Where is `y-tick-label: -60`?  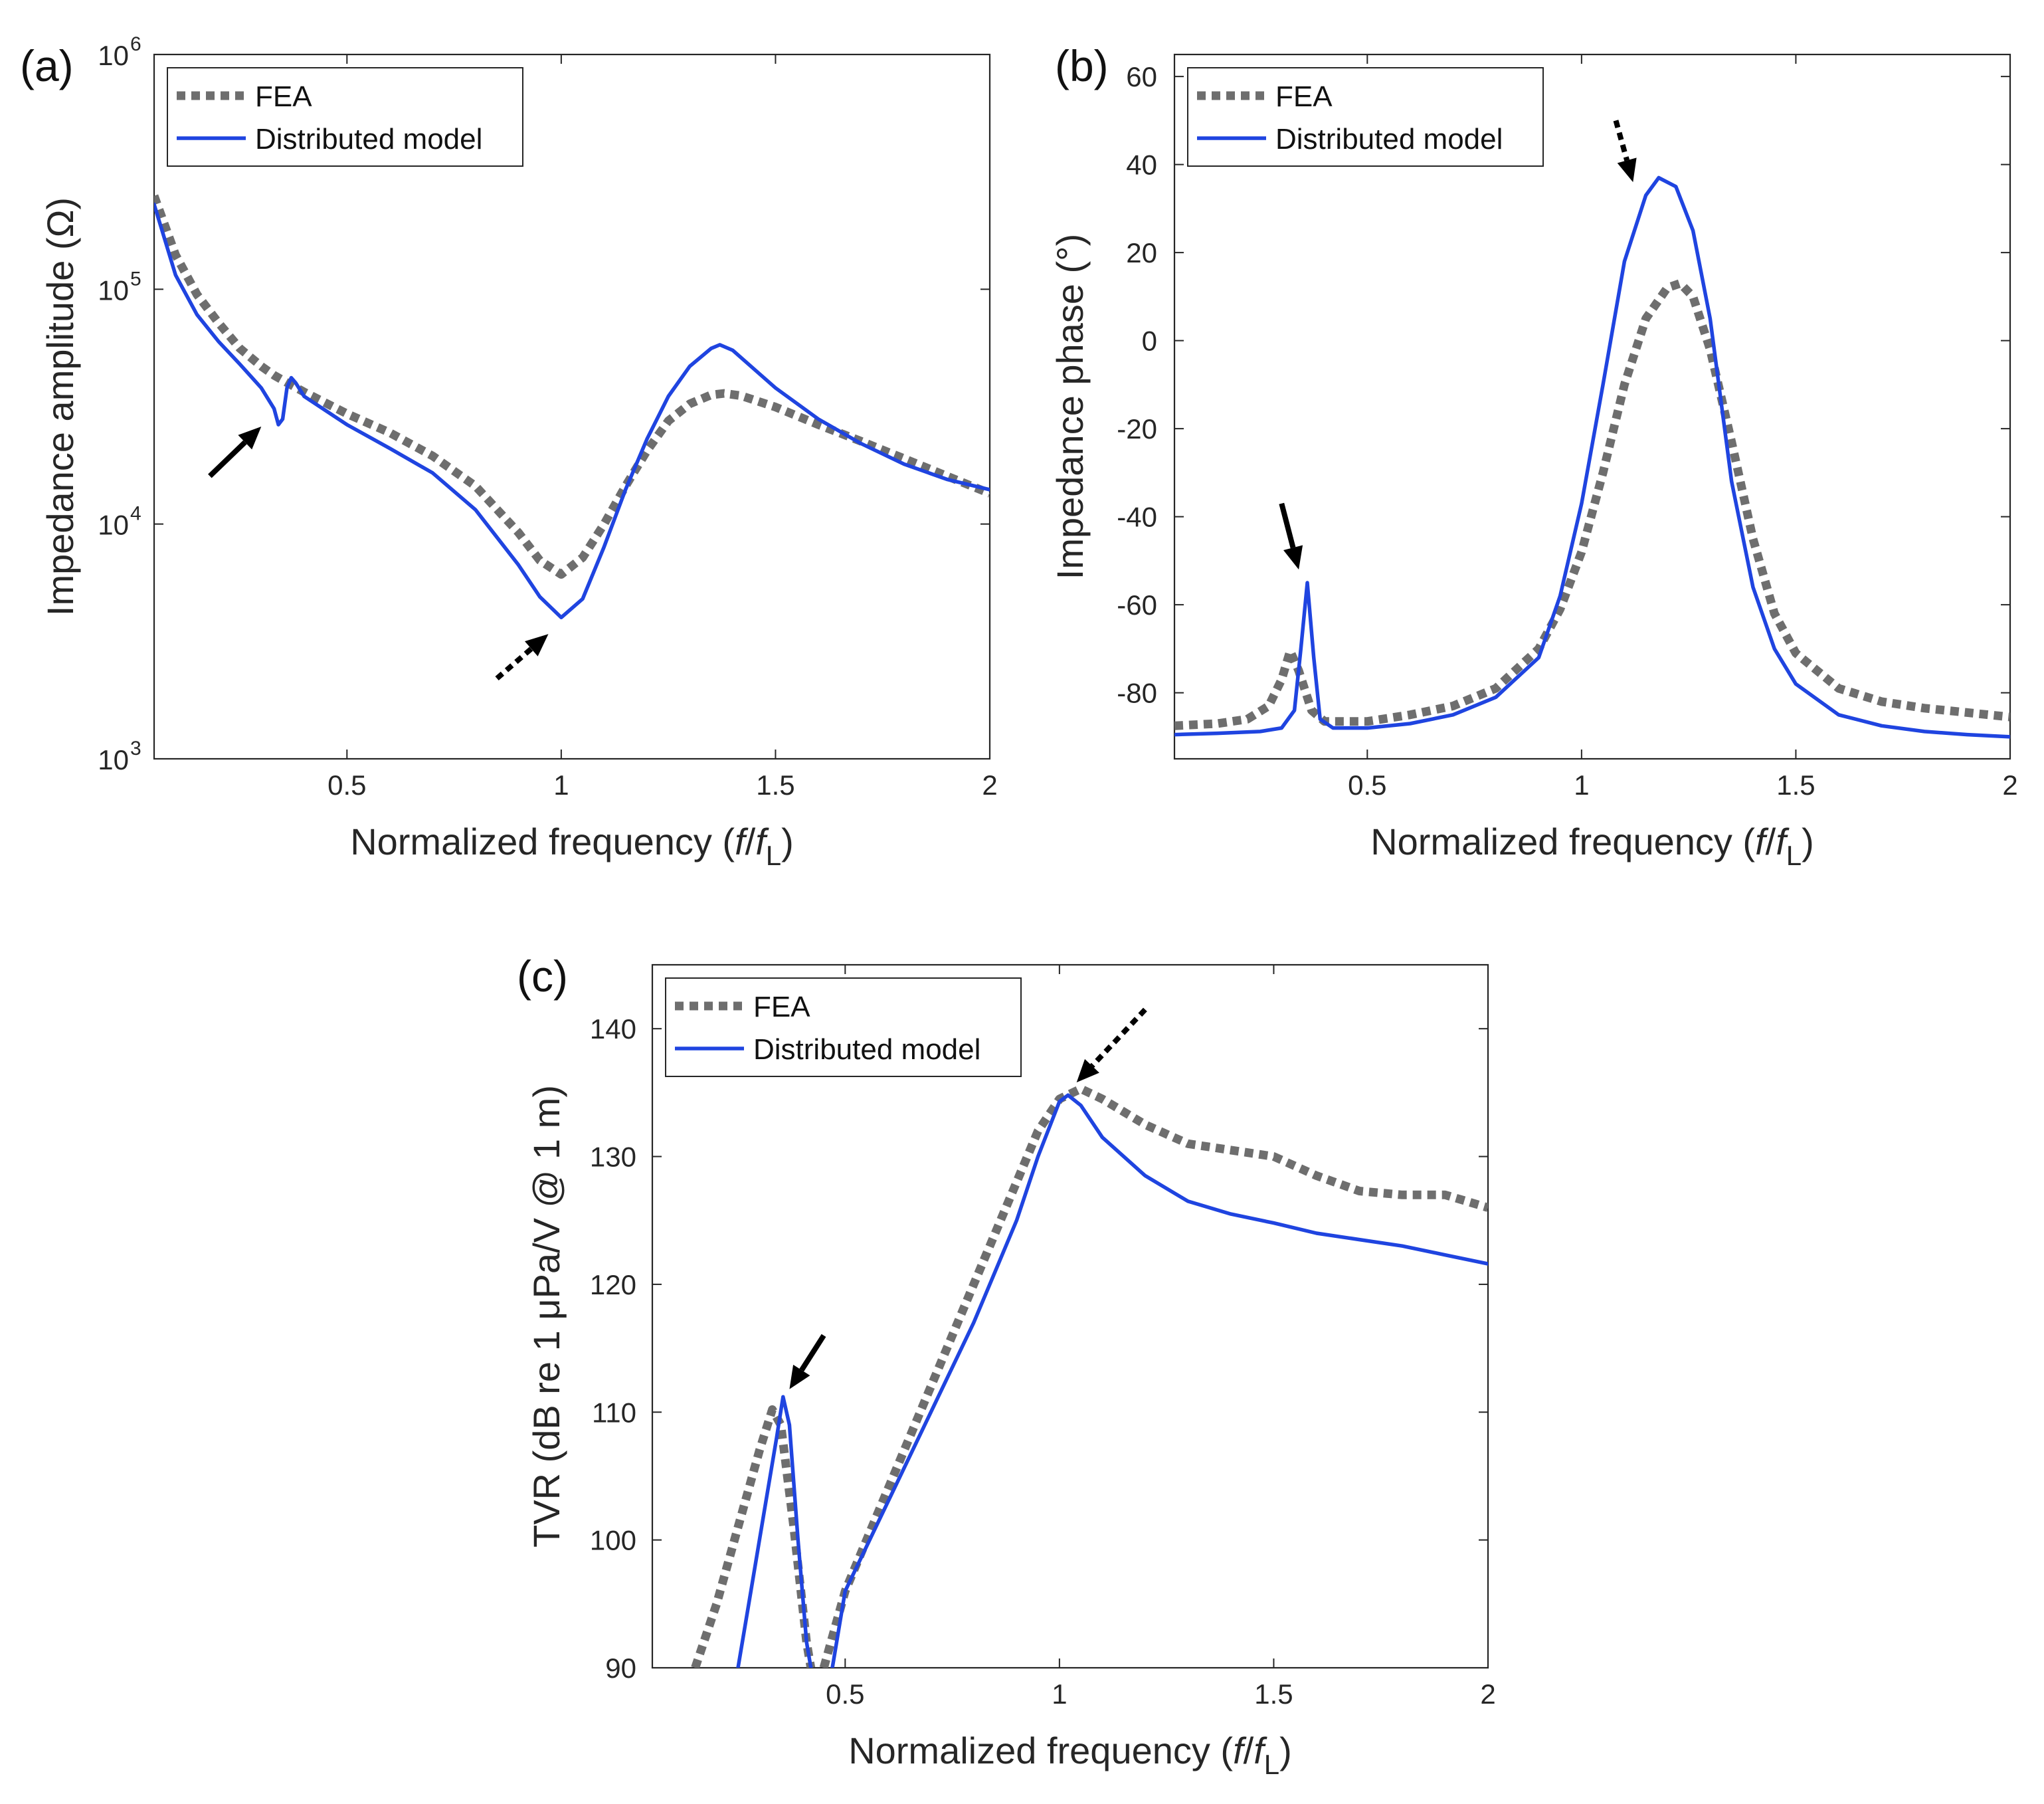
y-tick-label: -60 is located at coordinates (1137, 605).